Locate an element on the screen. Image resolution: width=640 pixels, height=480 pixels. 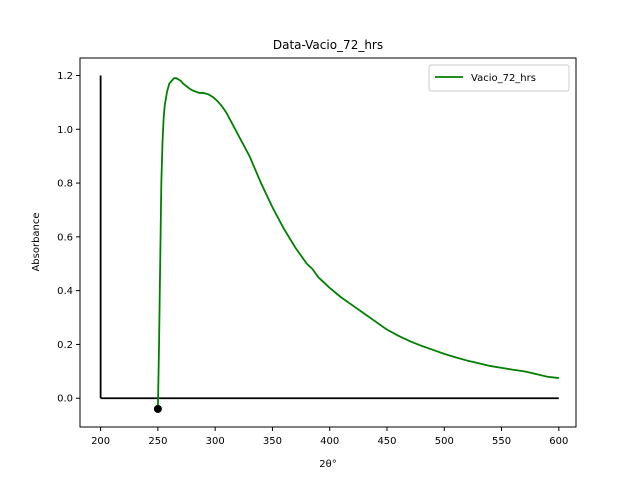
x-tick-label: 400 is located at coordinates (329, 441).